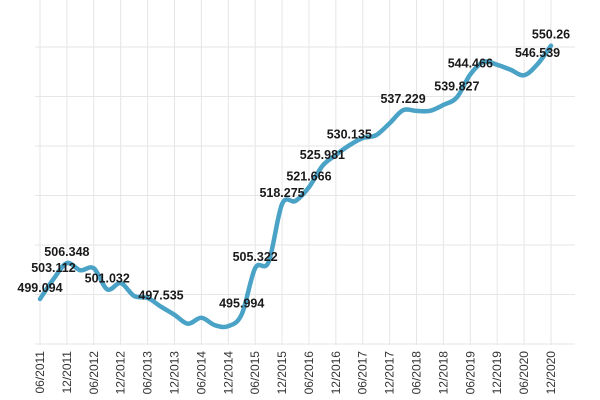  I want to click on data-label: 501.032, so click(107, 278).